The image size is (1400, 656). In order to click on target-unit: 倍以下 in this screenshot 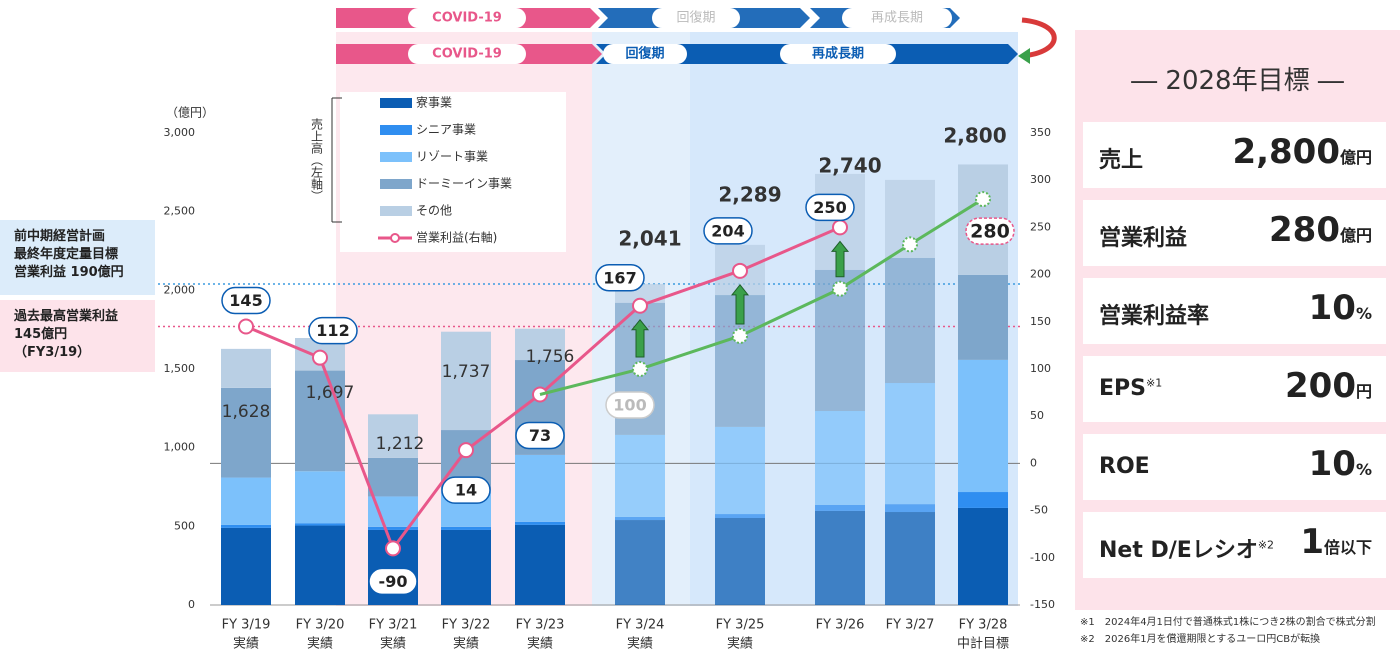, I will do `click(1347, 547)`.